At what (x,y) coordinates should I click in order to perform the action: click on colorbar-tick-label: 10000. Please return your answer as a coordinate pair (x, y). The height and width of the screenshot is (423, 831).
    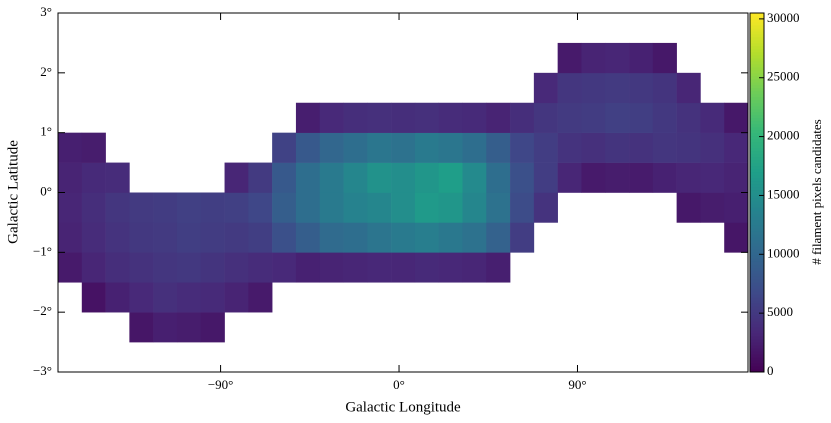
    Looking at the image, I should click on (783, 252).